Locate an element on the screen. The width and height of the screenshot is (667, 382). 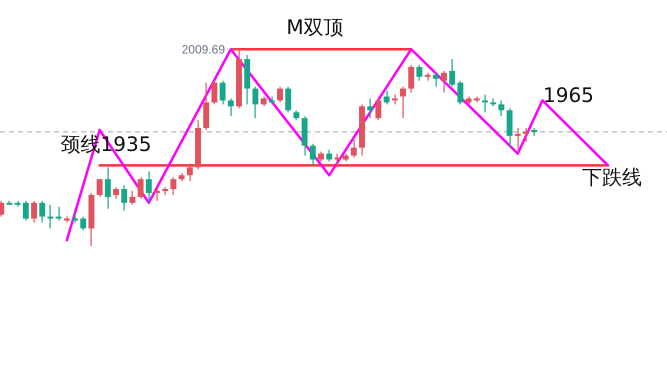
annotation: 2009.69 is located at coordinates (204, 49).